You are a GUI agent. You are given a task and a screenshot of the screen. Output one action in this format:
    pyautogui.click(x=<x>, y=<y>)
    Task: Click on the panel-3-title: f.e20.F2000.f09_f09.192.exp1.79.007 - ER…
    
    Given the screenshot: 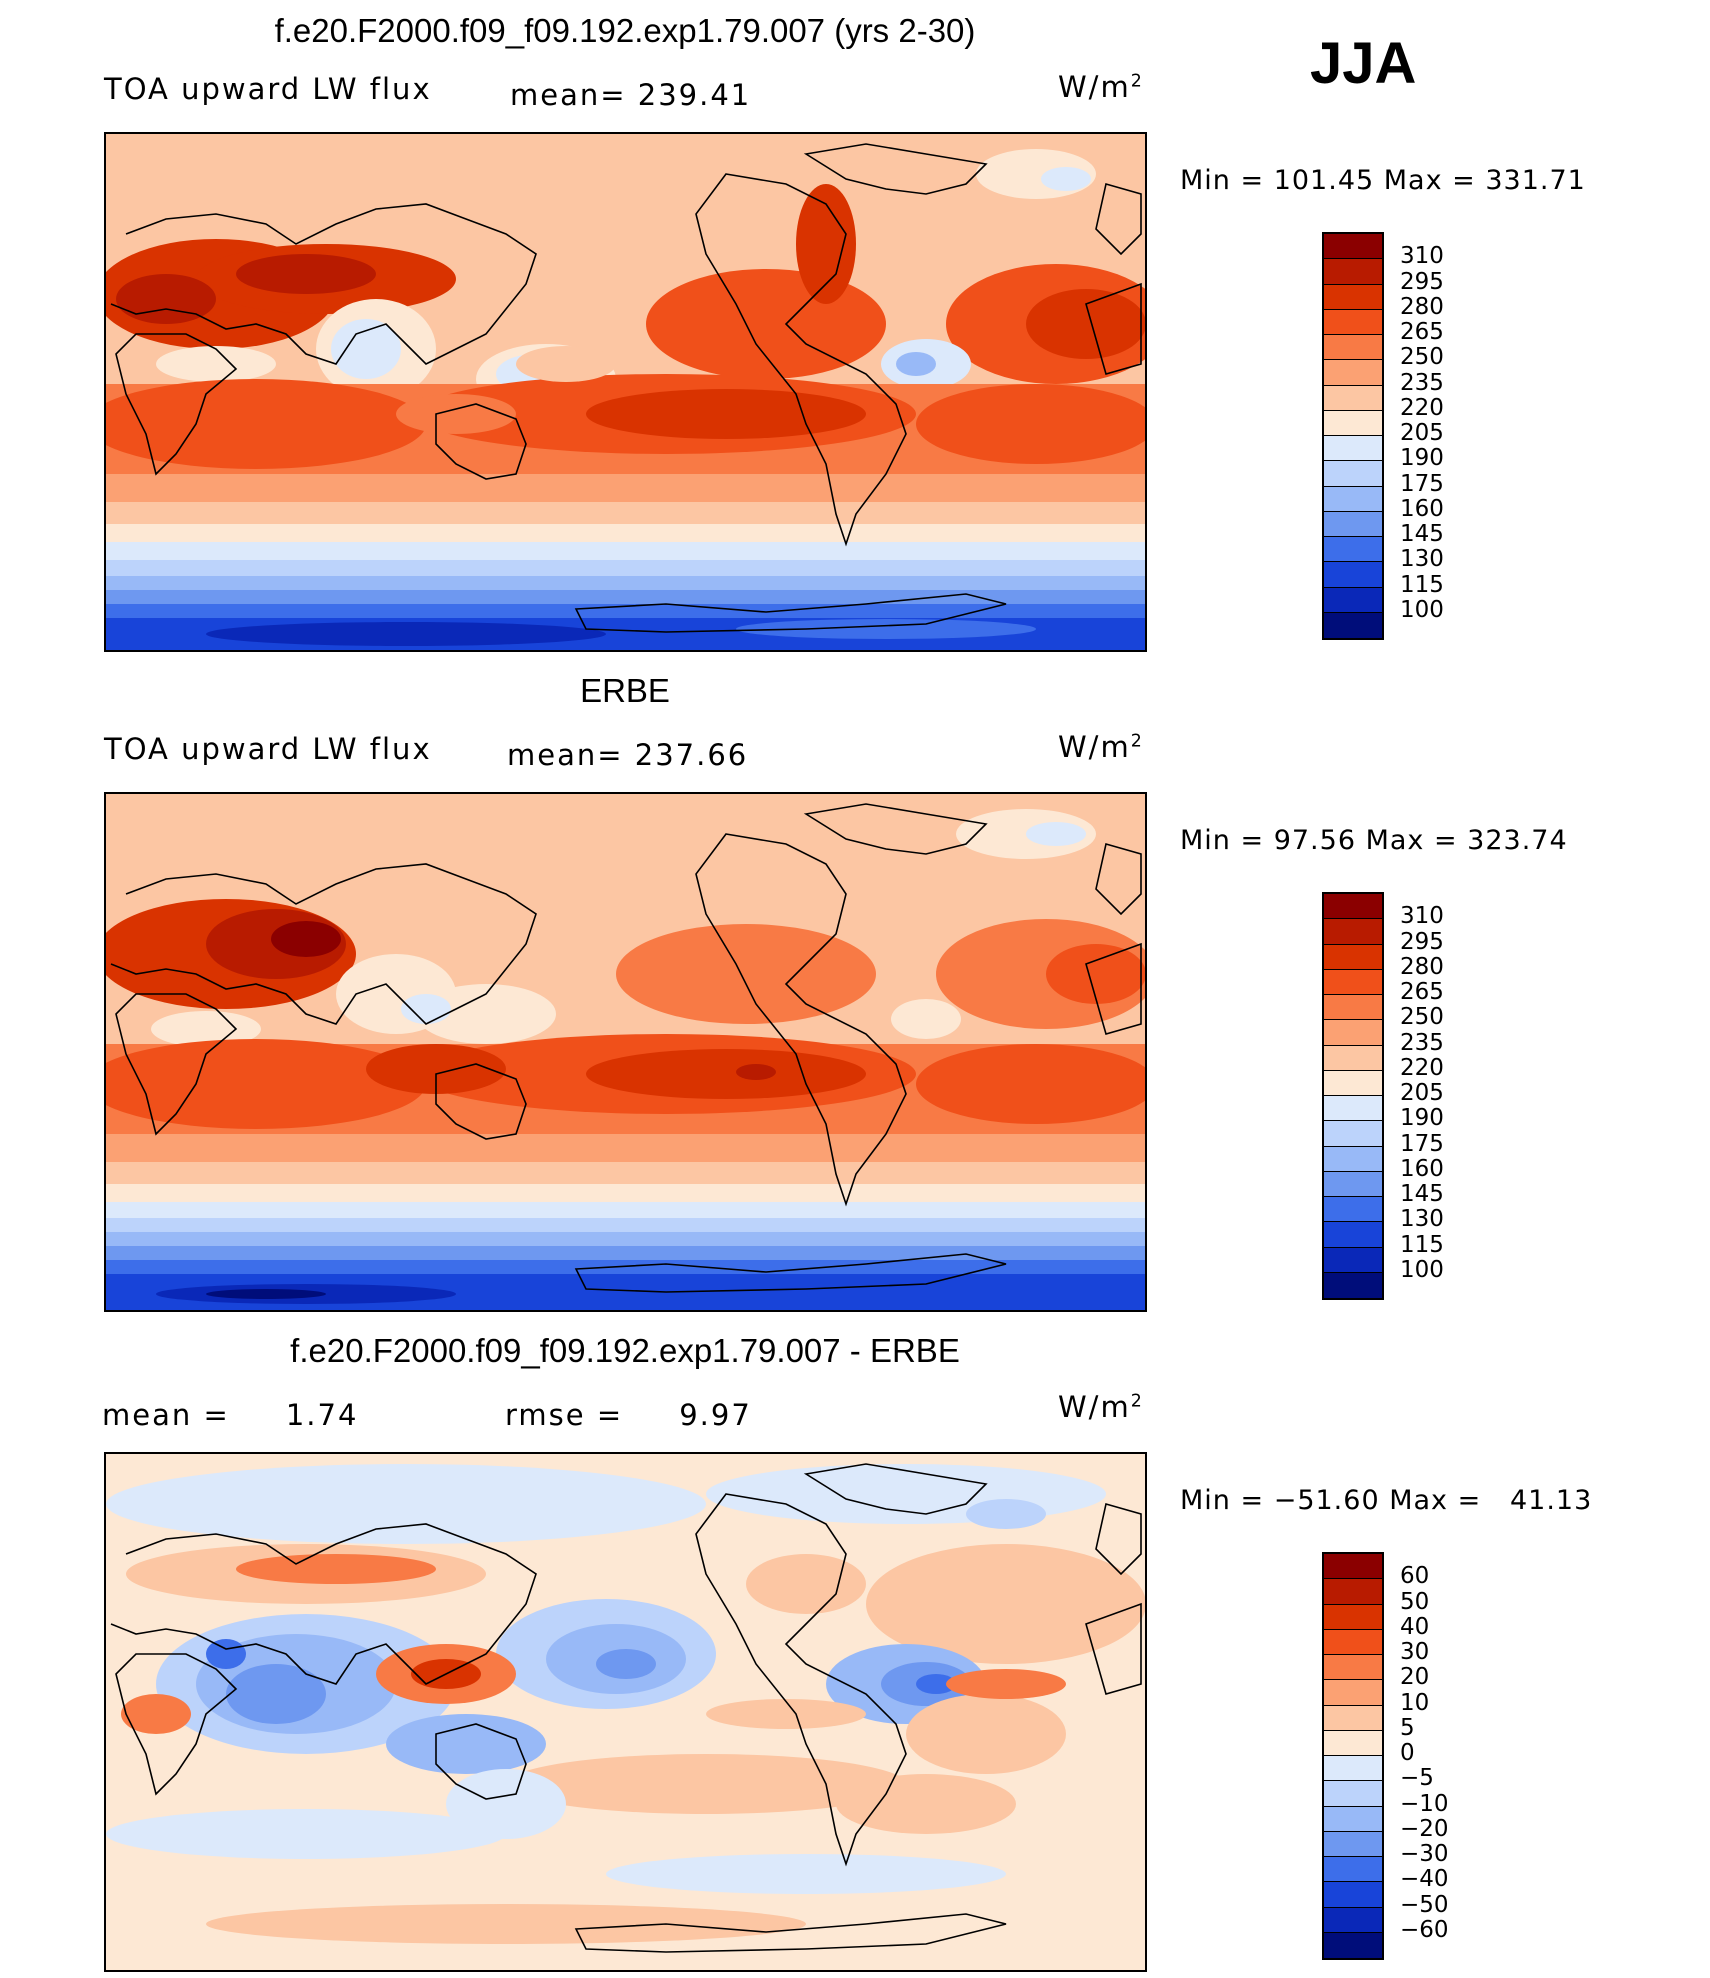 What is the action you would take?
    pyautogui.click(x=625, y=1350)
    